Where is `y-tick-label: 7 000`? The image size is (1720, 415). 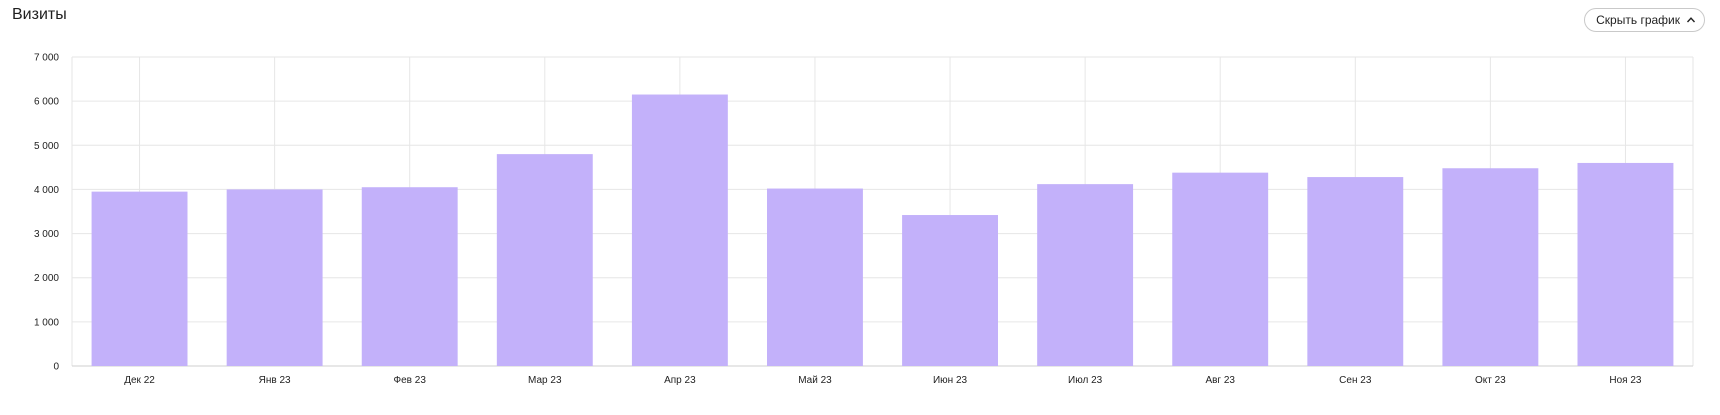
y-tick-label: 7 000 is located at coordinates (46, 58).